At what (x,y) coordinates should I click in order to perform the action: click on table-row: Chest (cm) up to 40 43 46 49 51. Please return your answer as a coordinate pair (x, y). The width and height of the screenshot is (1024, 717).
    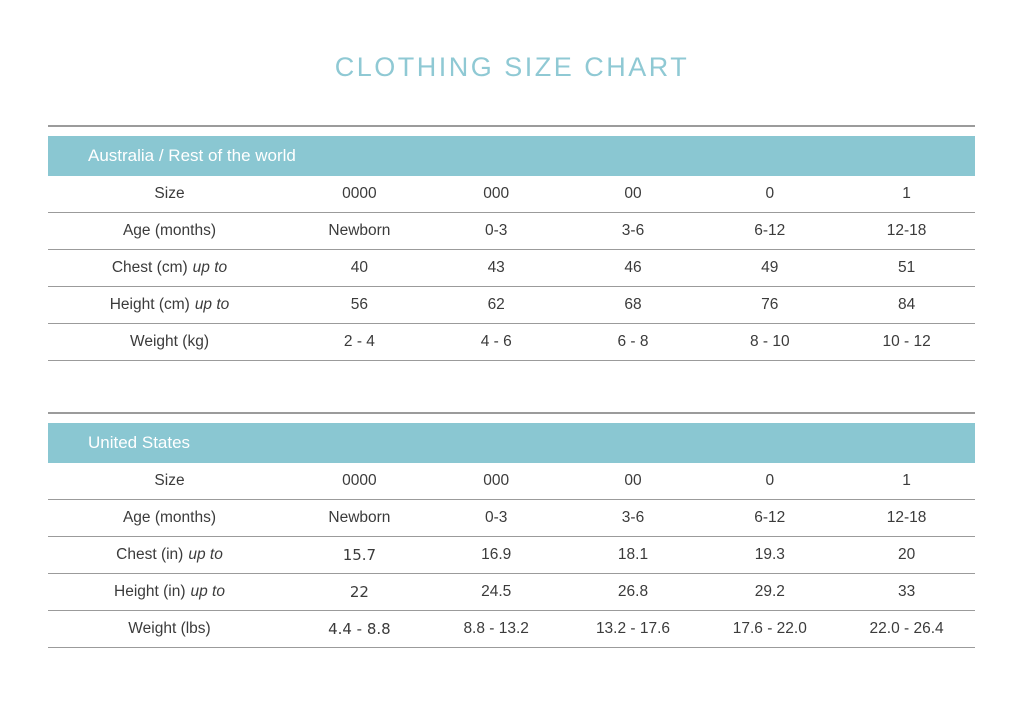
    Looking at the image, I should click on (511, 268).